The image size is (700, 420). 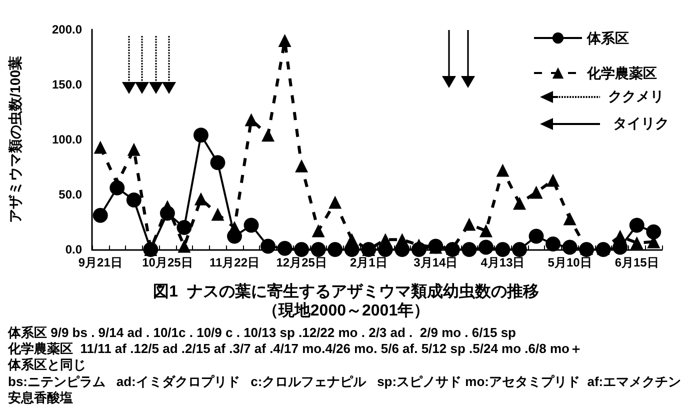 I want to click on x-tick-label: 6月15日, so click(x=636, y=263).